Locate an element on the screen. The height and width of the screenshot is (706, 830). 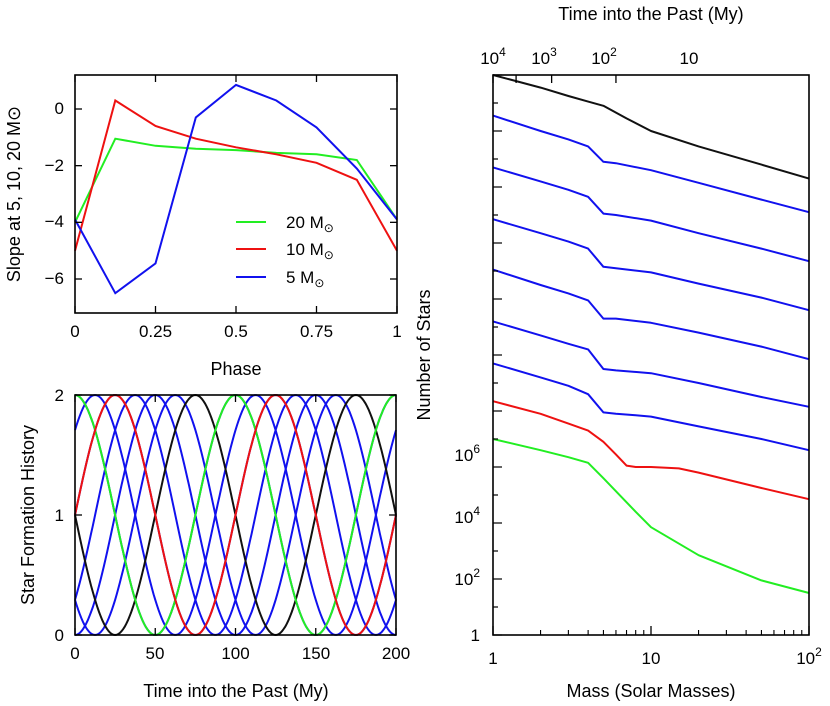
legend-label-10: 10 M⊙ is located at coordinates (310, 251).